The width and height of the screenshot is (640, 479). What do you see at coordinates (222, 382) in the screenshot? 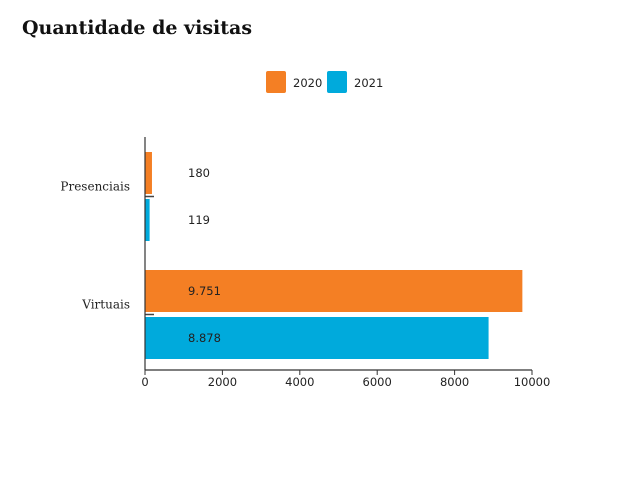
I see `x-tick-label: 2000` at bounding box center [222, 382].